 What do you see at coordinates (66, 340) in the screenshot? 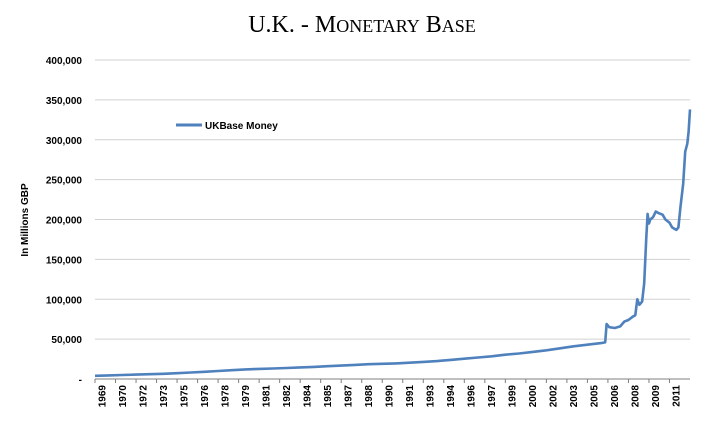
I see `y-tick-label: 50,000` at bounding box center [66, 340].